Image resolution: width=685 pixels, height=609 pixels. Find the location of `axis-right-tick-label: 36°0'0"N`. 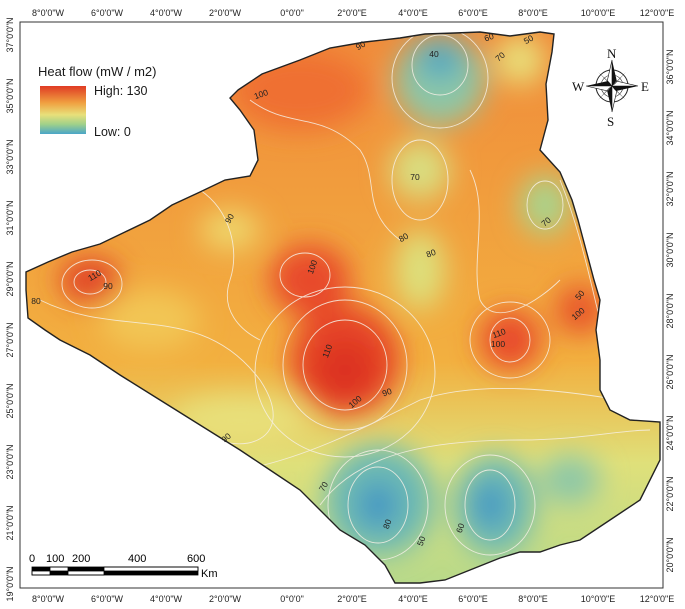

axis-right-tick-label: 36°0'0"N is located at coordinates (670, 66).